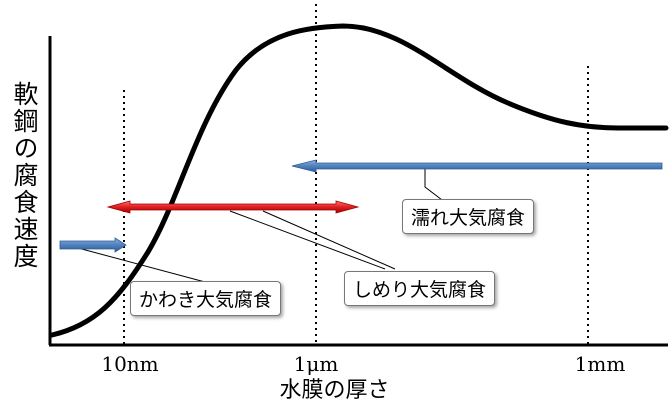 The width and height of the screenshot is (669, 413). What do you see at coordinates (130, 364) in the screenshot?
I see `tick-10nm: 10nm` at bounding box center [130, 364].